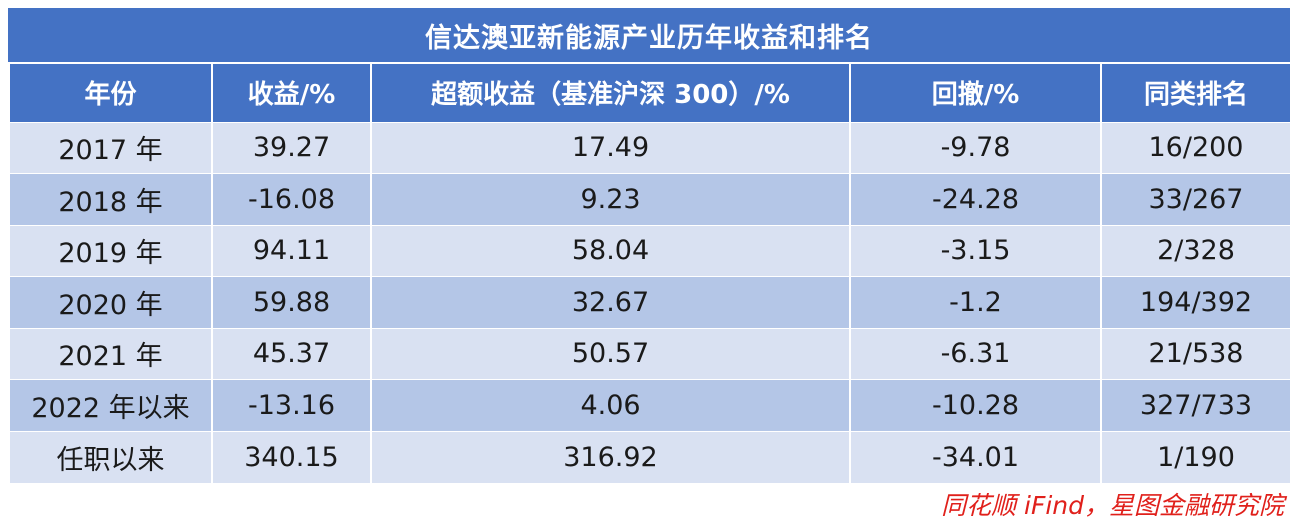  Describe the element at coordinates (1112, 505) in the screenshot. I see `source-note: 同花顺 iFind，星图金融研究院` at that location.